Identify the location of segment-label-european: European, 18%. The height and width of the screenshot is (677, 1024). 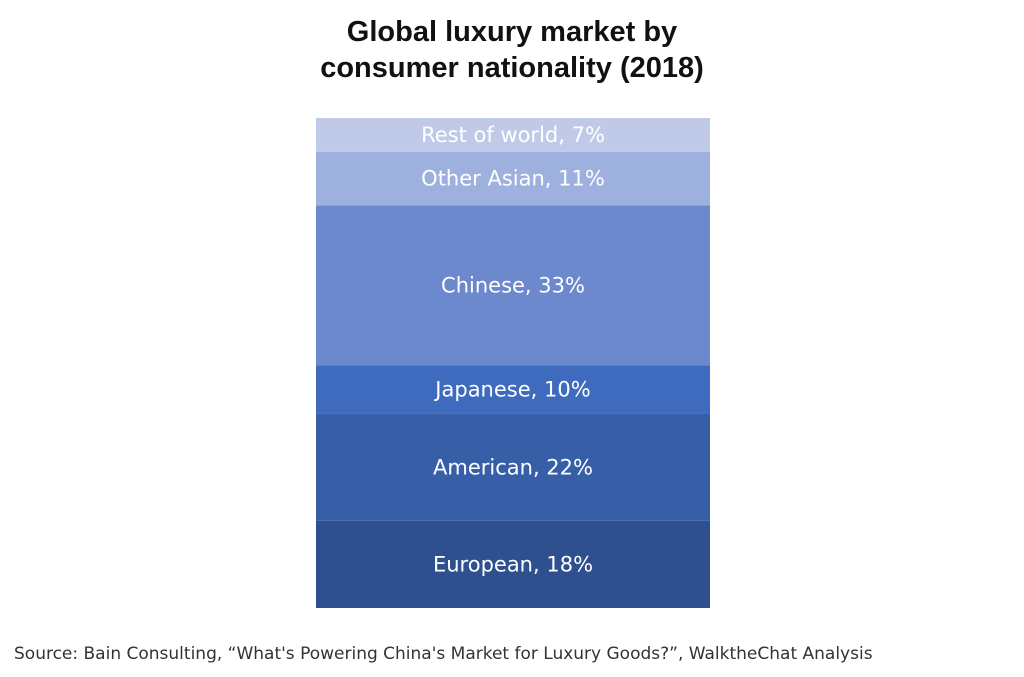
(513, 564).